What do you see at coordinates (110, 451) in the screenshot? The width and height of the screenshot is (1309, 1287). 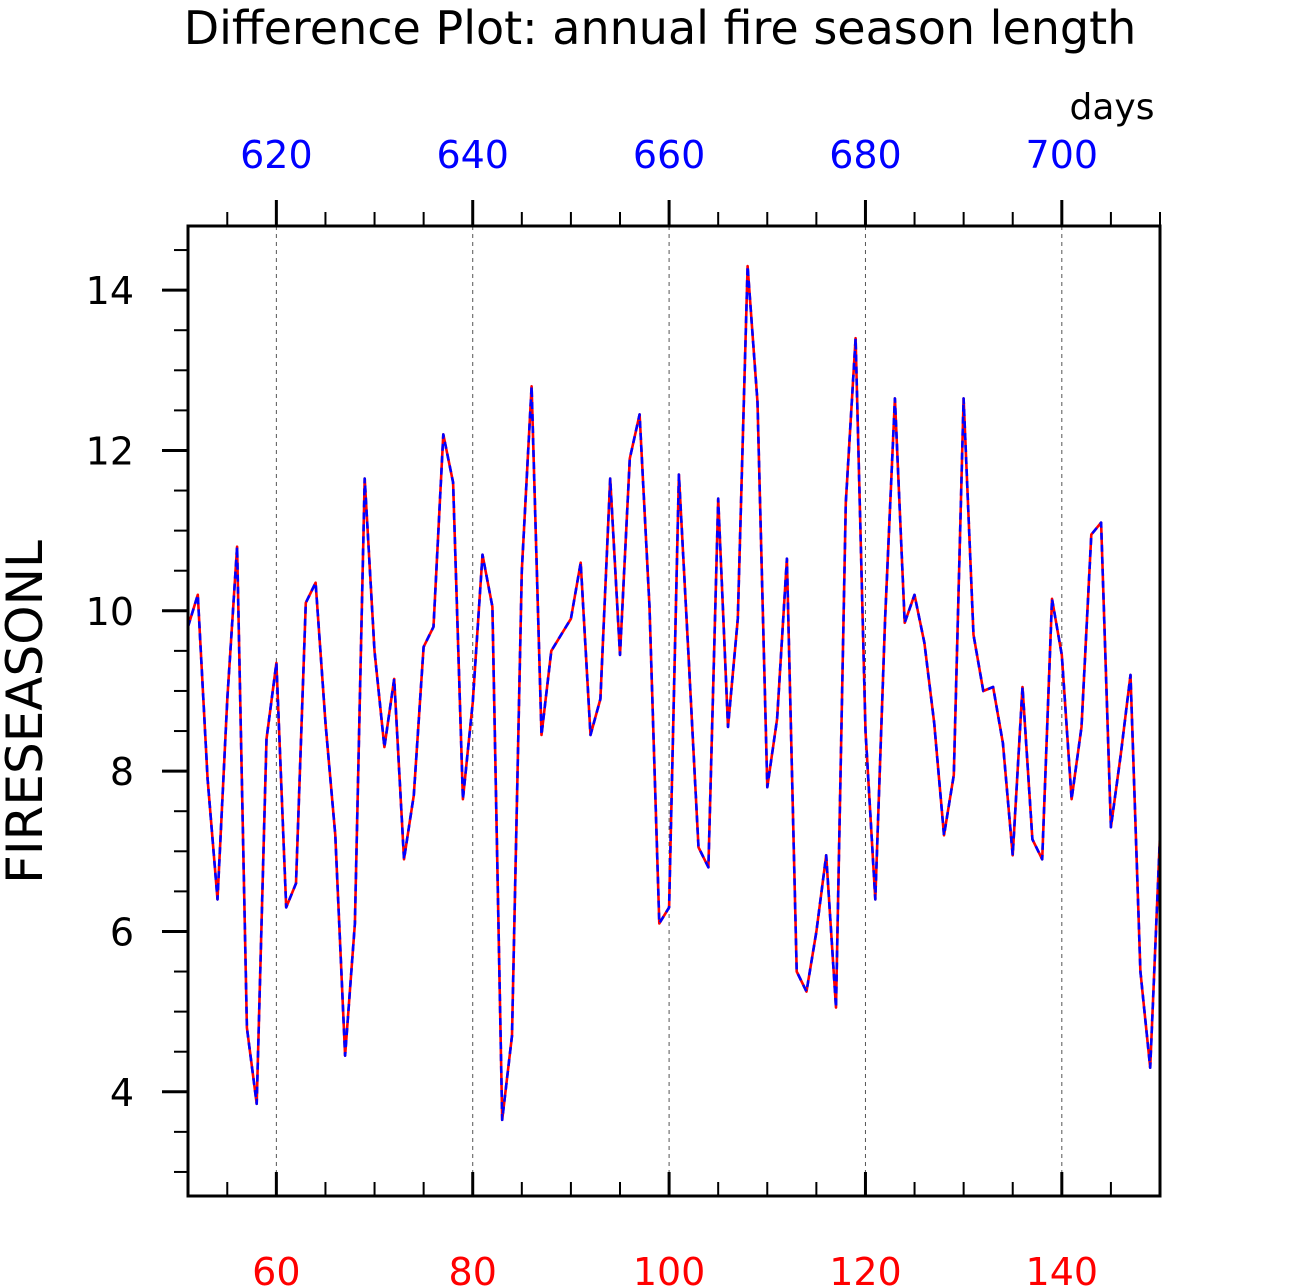 I see `y-tick-label: 12` at bounding box center [110, 451].